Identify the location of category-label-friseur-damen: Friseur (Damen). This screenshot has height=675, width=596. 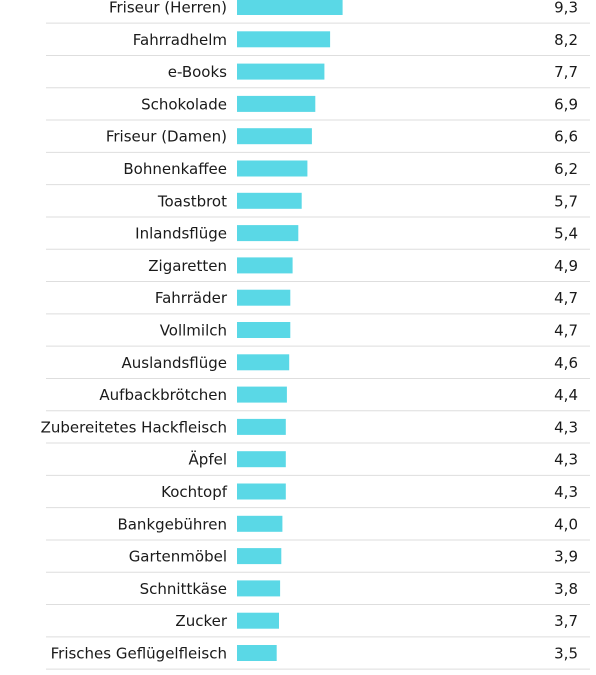
(166, 137).